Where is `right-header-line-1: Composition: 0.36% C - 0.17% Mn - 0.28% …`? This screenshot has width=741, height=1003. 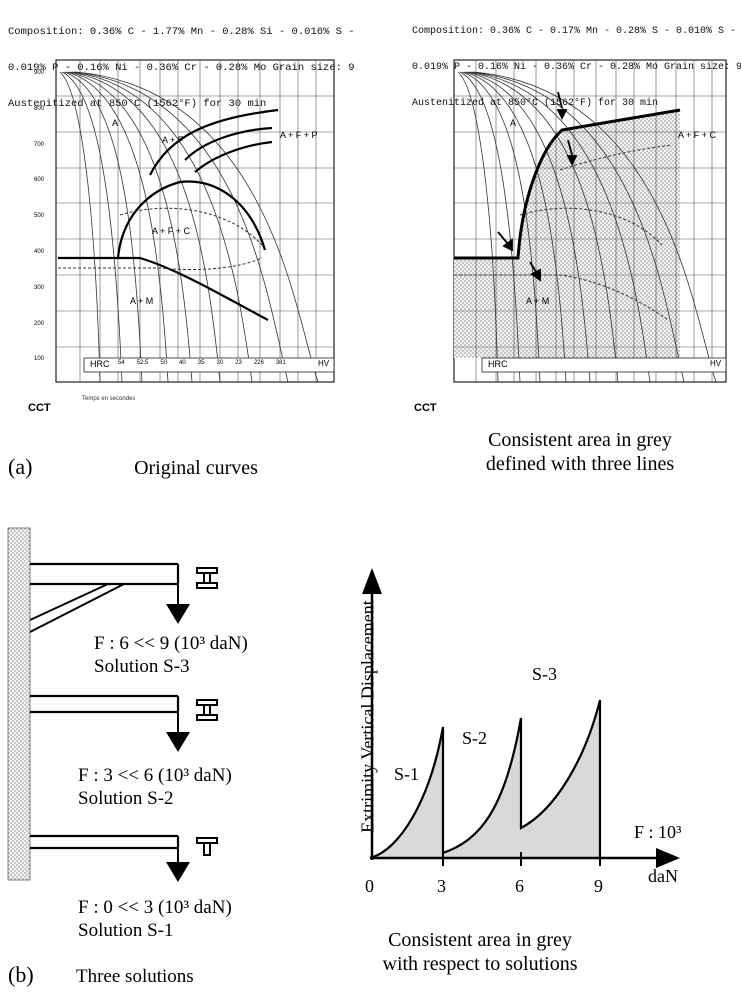
right-header-line-1: Composition: 0.36% C - 0.17% Mn - 0.28% … is located at coordinates (574, 31).